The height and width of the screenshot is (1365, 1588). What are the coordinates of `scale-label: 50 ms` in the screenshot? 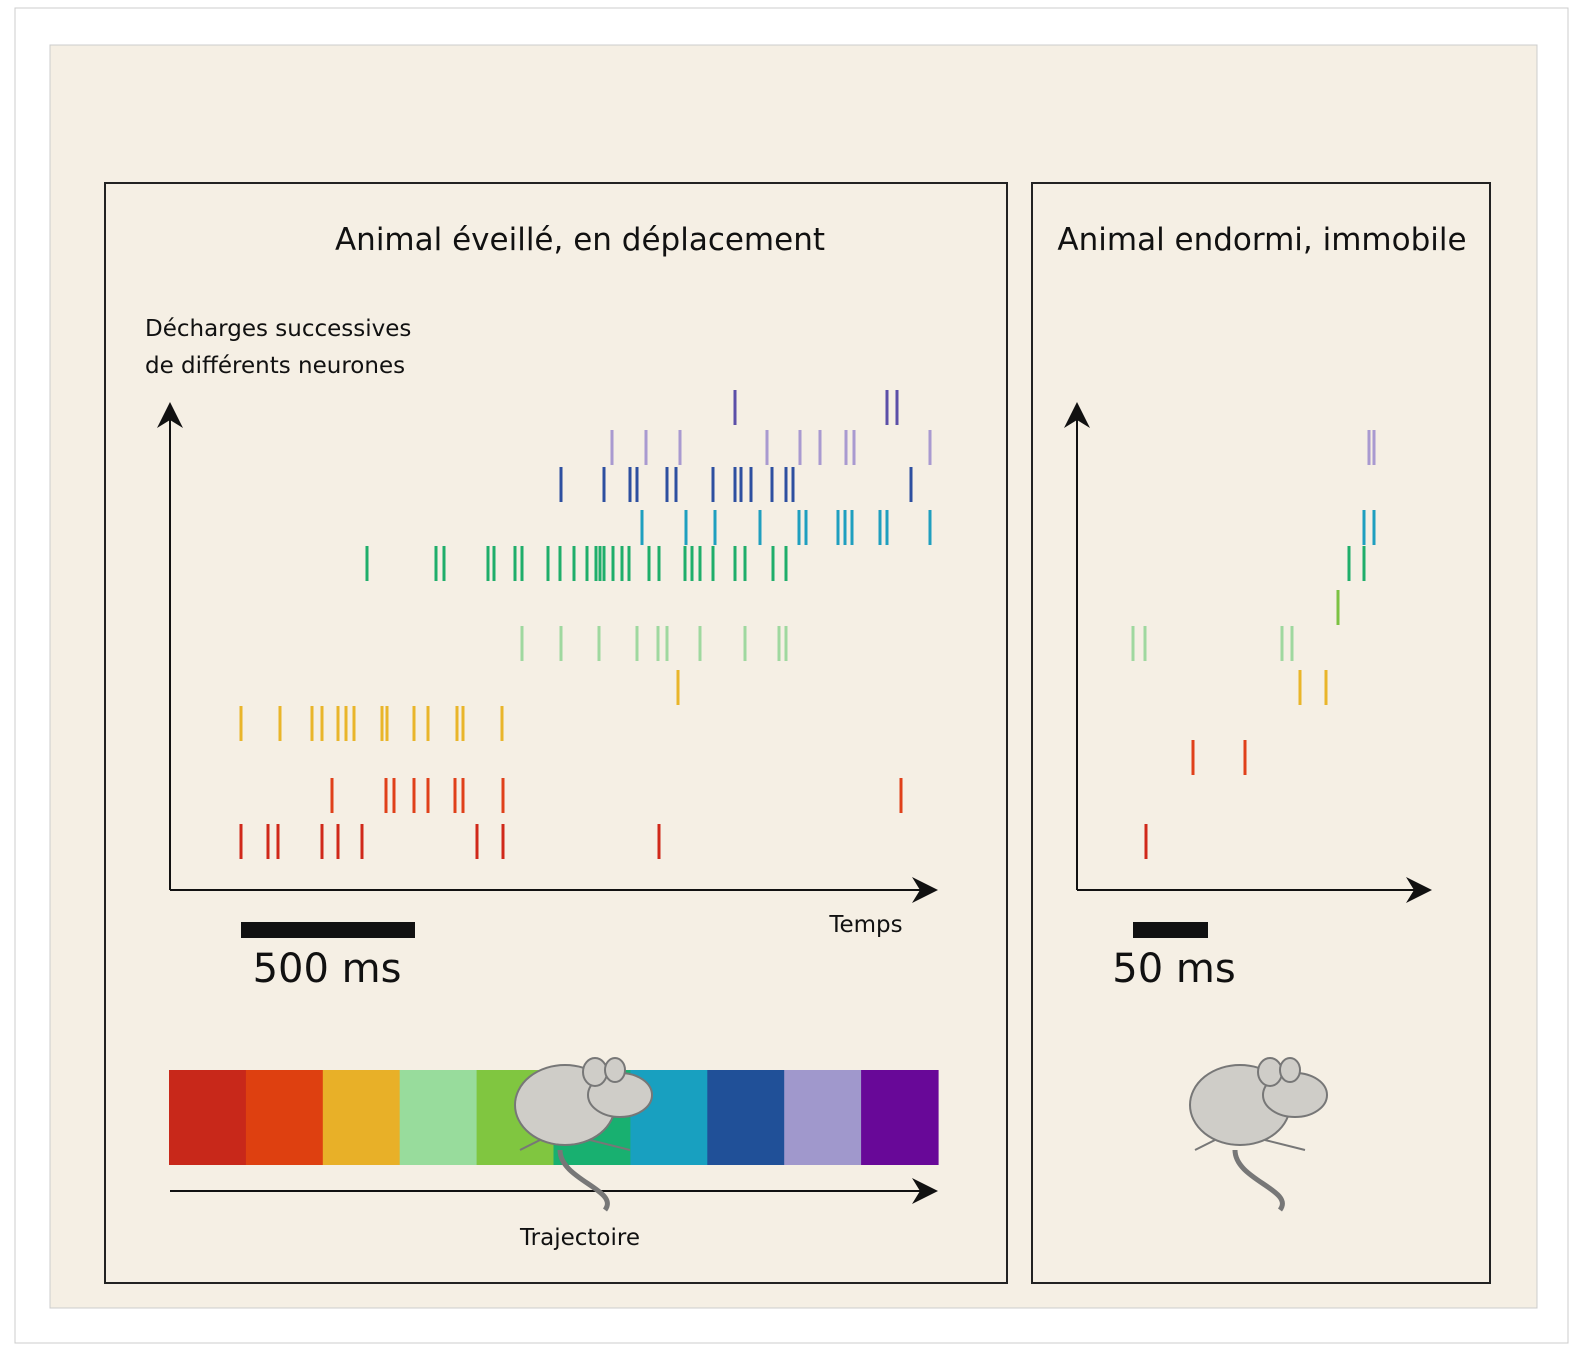 It's located at (1173, 969).